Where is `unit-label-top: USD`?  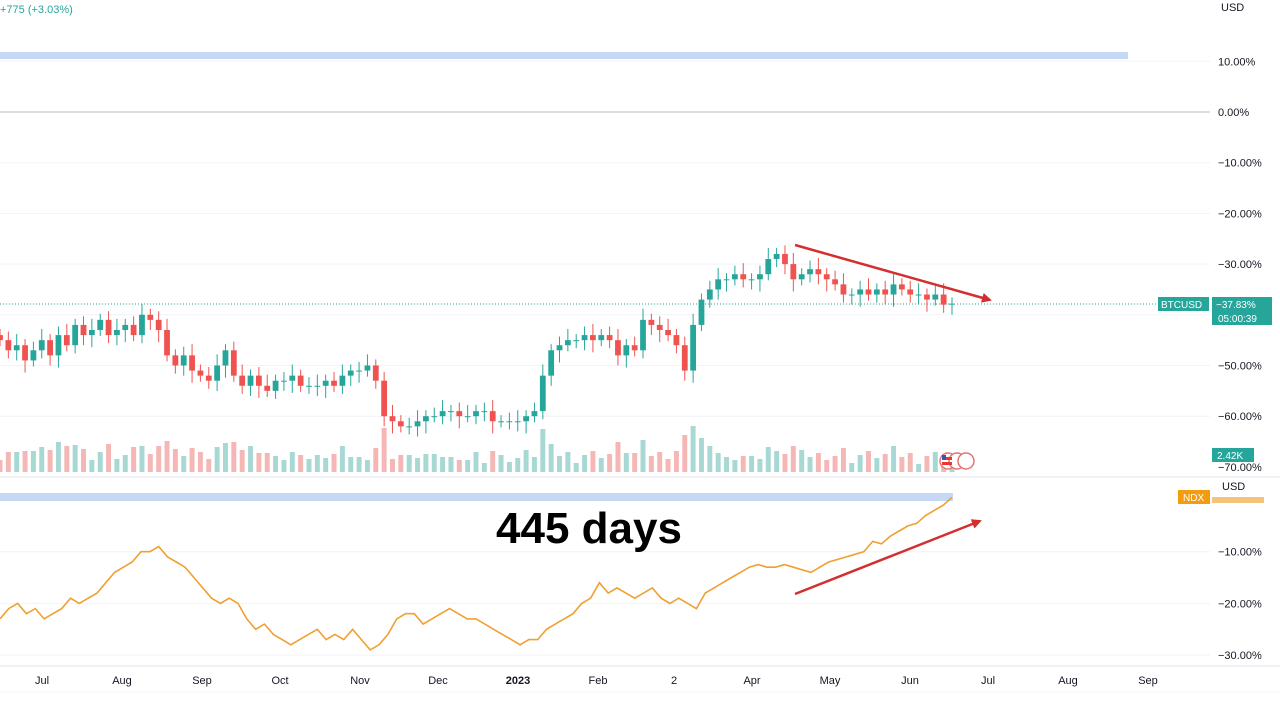 unit-label-top: USD is located at coordinates (1232, 8).